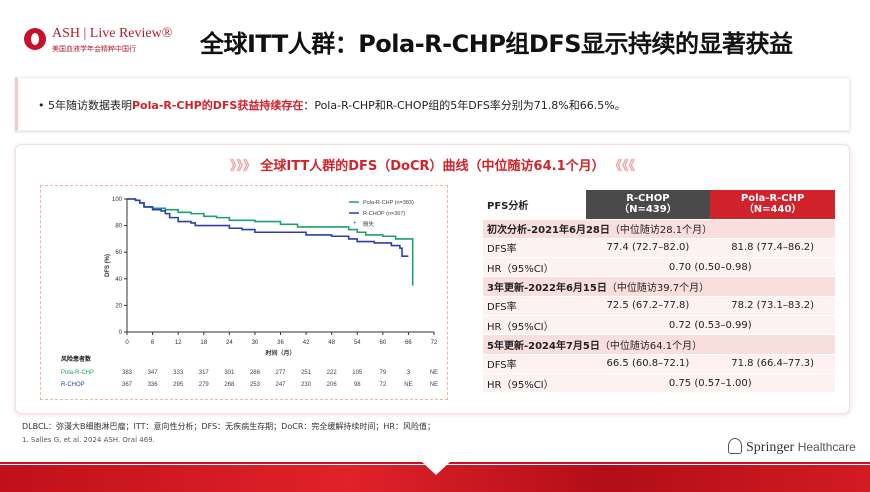 This screenshot has height=492, width=870. What do you see at coordinates (306, 385) in the screenshot?
I see `risk-count: 230` at bounding box center [306, 385].